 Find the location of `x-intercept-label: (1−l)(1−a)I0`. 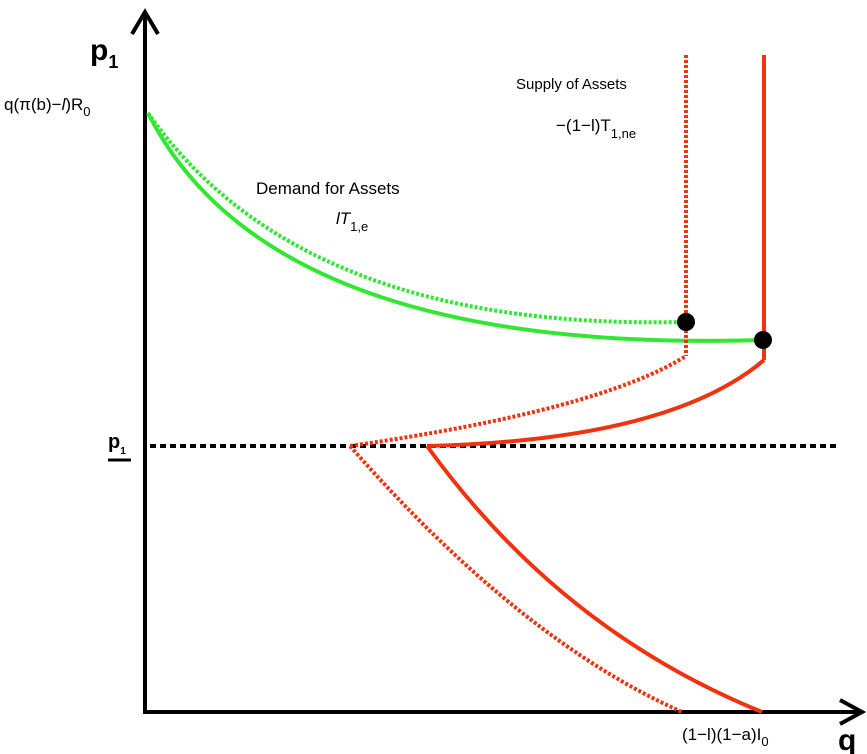

x-intercept-label: (1−l)(1−a)I0 is located at coordinates (725, 737).